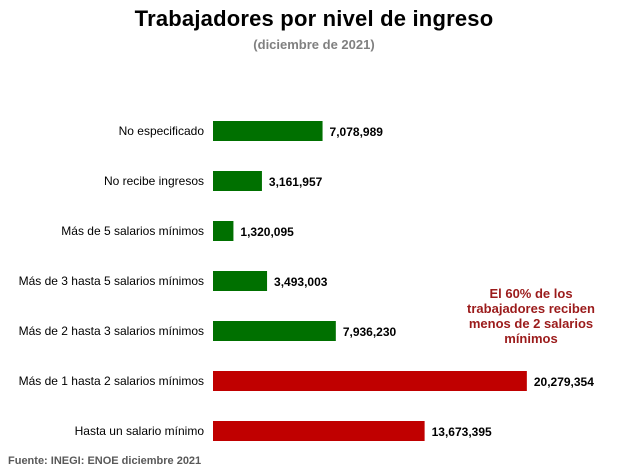 Image resolution: width=628 pixels, height=473 pixels. I want to click on source-note: Fuente: INEGI: ENOE diciembre 2021, so click(105, 461).